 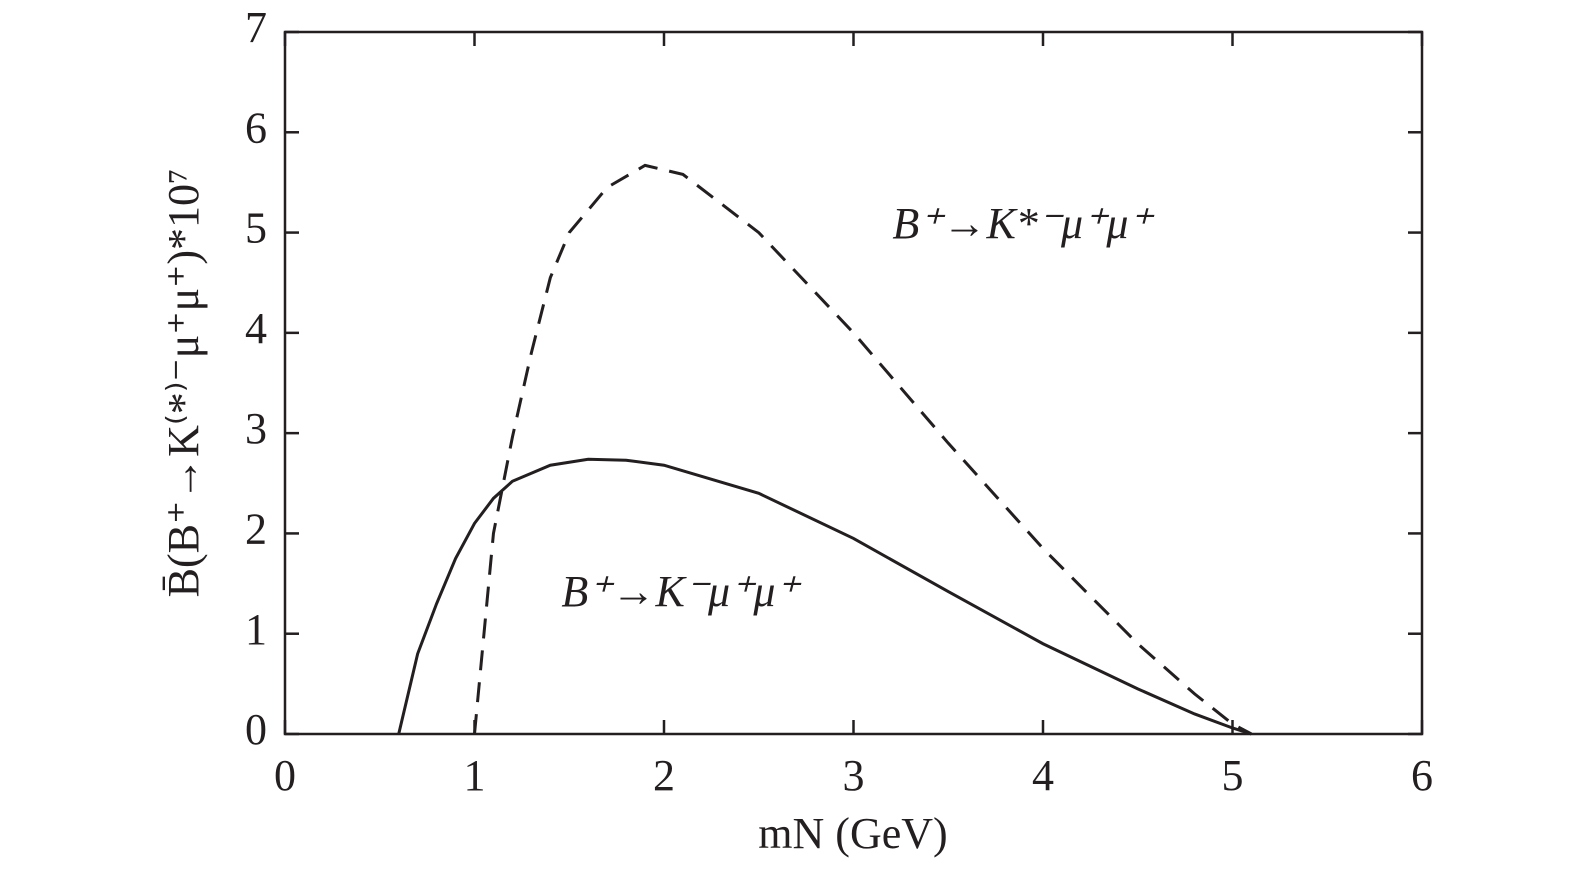 What do you see at coordinates (664, 775) in the screenshot?
I see `x-tick-label: 2` at bounding box center [664, 775].